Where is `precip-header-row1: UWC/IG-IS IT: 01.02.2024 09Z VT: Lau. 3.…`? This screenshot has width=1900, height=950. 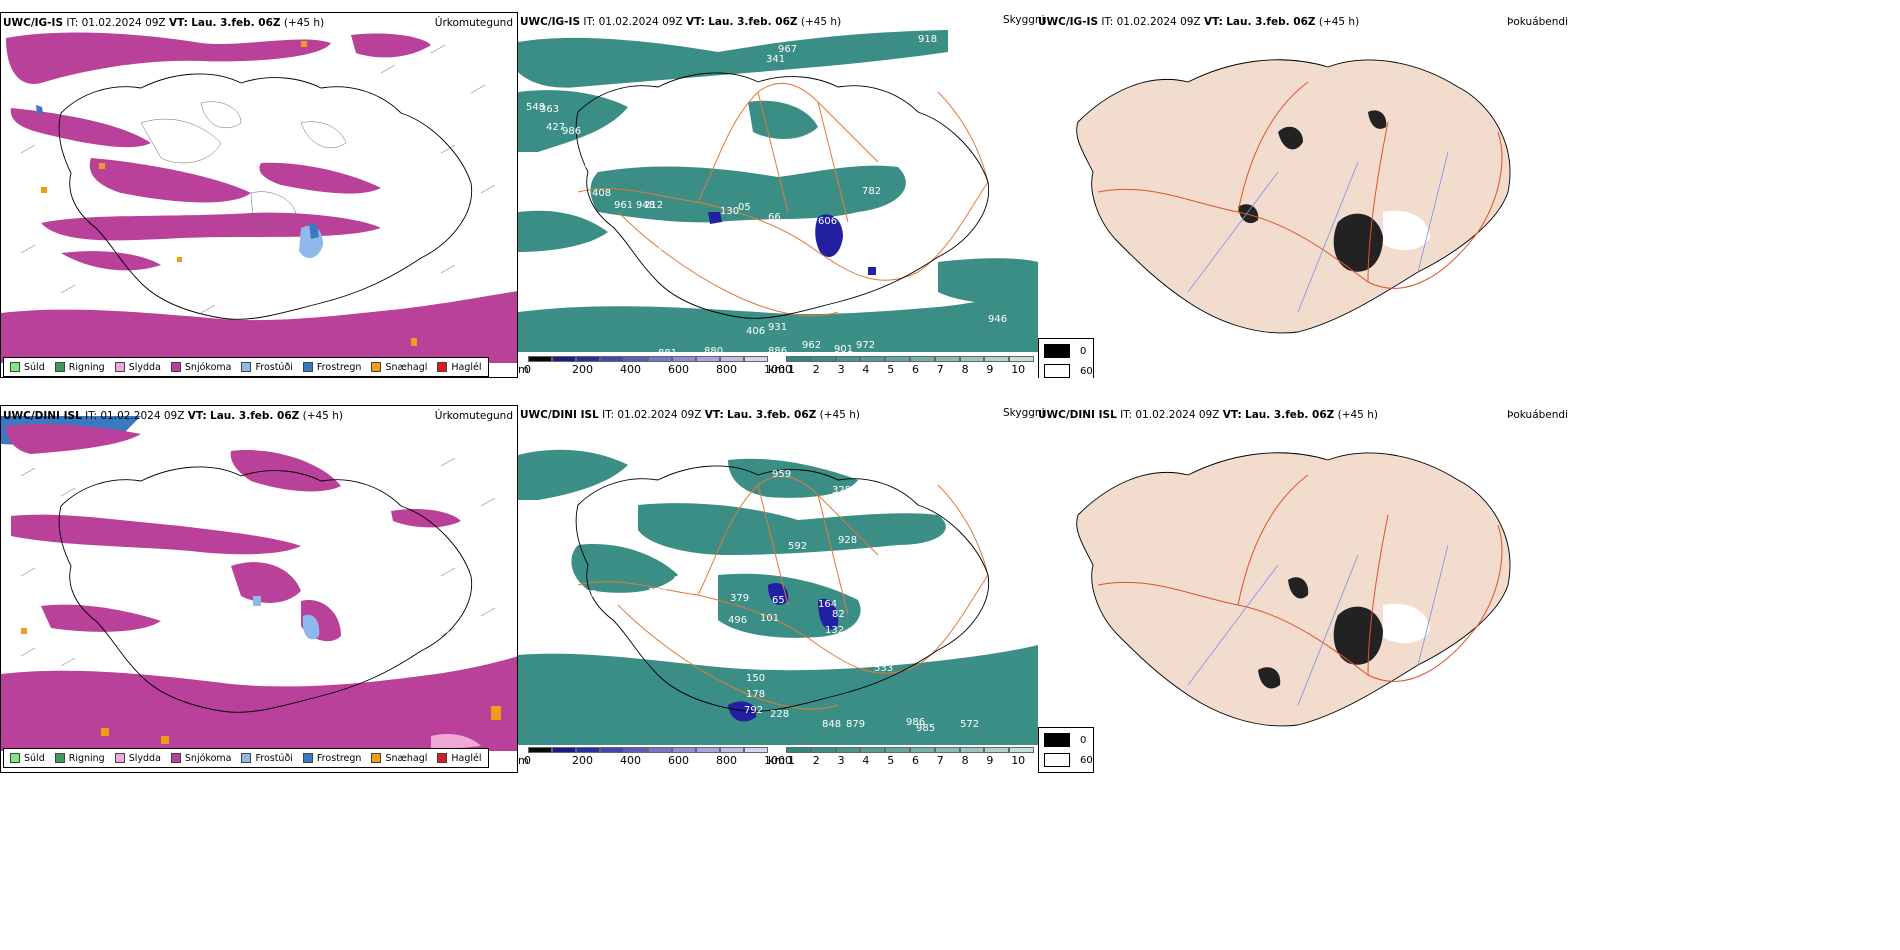
precip-header-row1: UWC/IG-IS IT: 01.02.2024 09Z VT: Lau. 3.… is located at coordinates (163, 23).